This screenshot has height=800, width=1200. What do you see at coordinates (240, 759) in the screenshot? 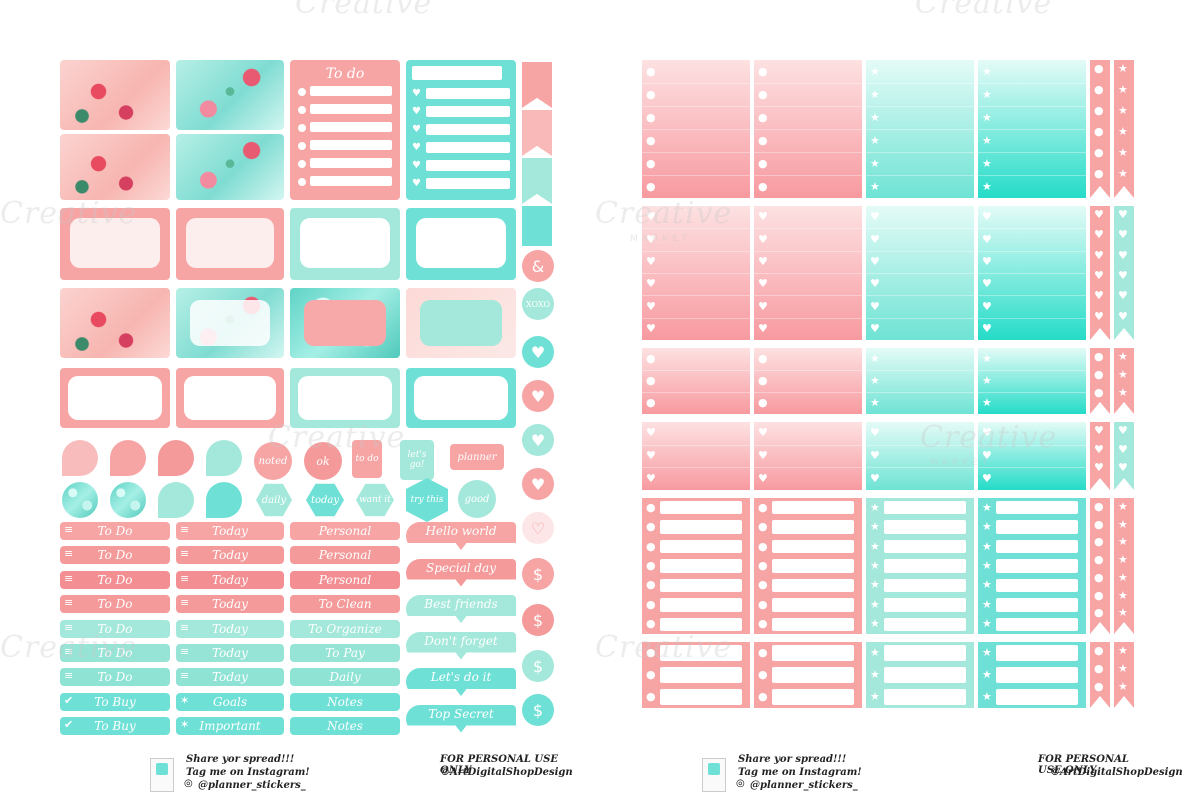
I see `share-text: Share yor spread!!!` at bounding box center [240, 759].